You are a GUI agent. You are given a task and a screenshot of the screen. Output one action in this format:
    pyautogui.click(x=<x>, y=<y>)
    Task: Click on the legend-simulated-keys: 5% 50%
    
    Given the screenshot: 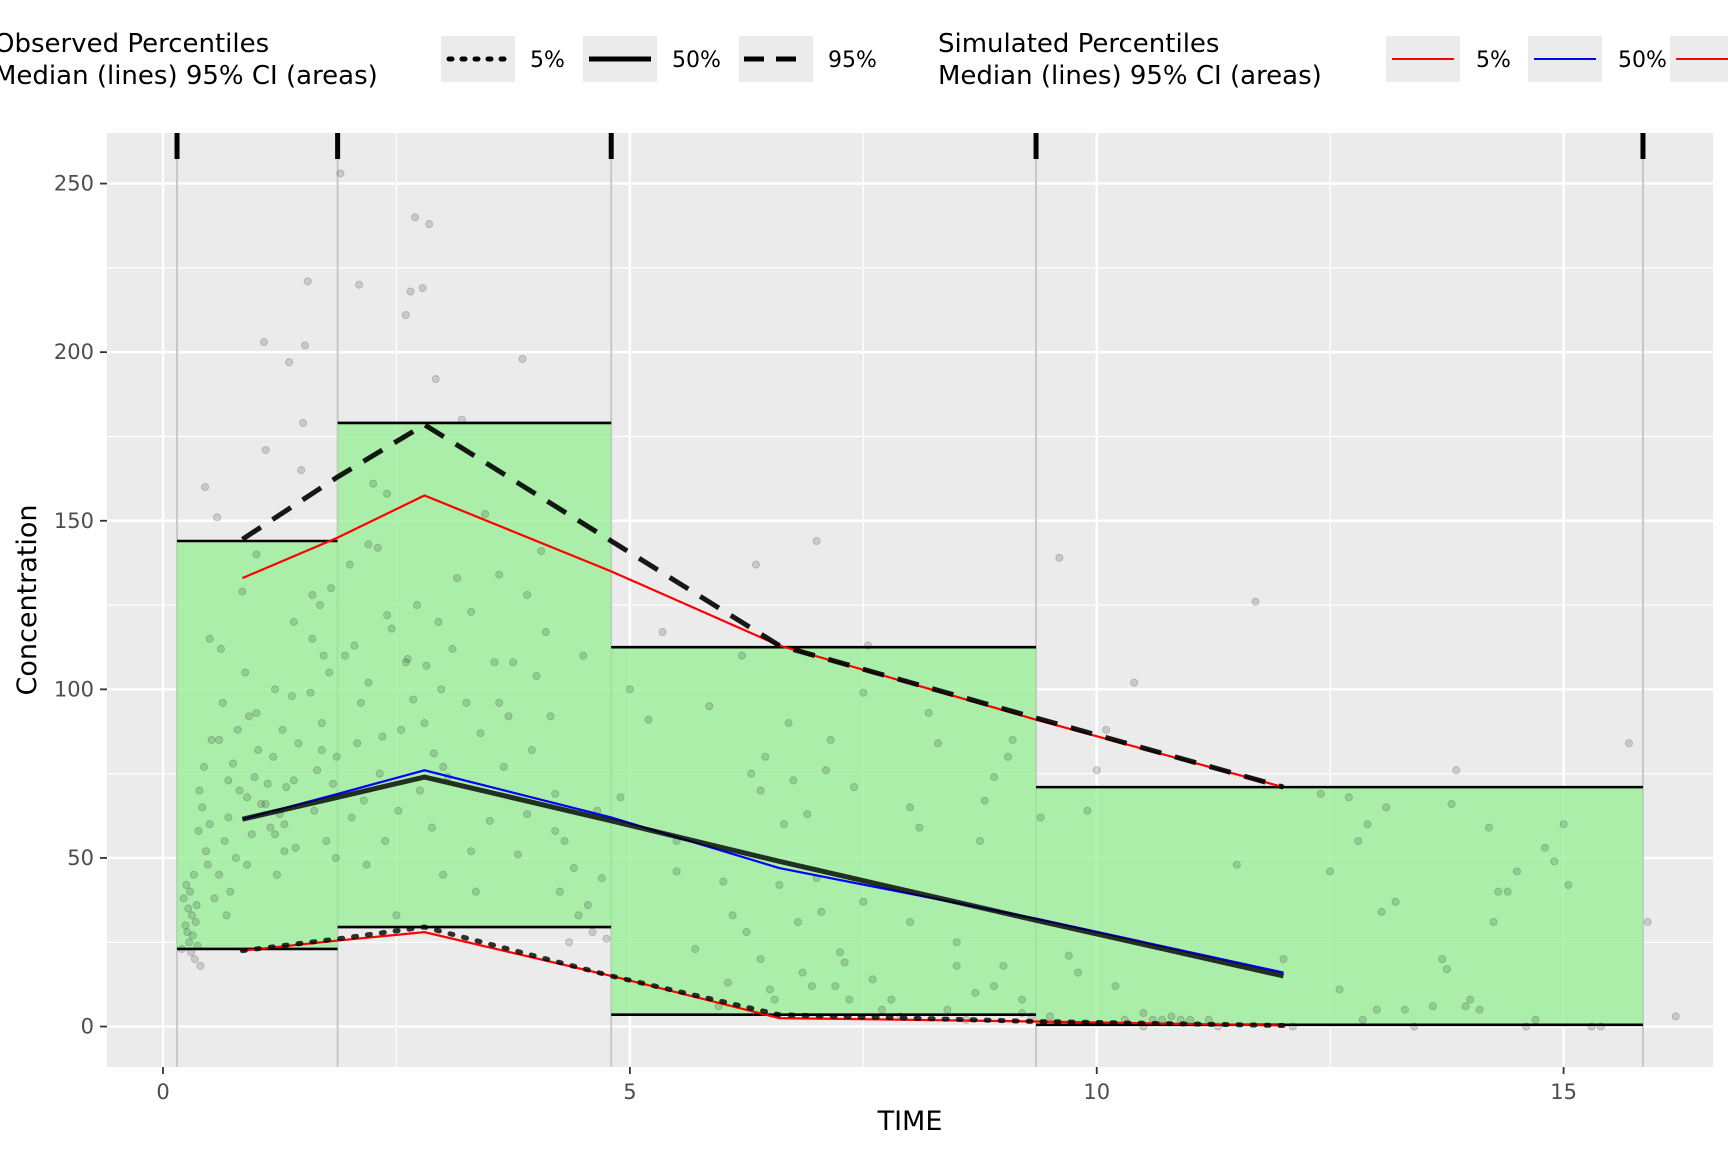 What is the action you would take?
    pyautogui.click(x=1557, y=59)
    